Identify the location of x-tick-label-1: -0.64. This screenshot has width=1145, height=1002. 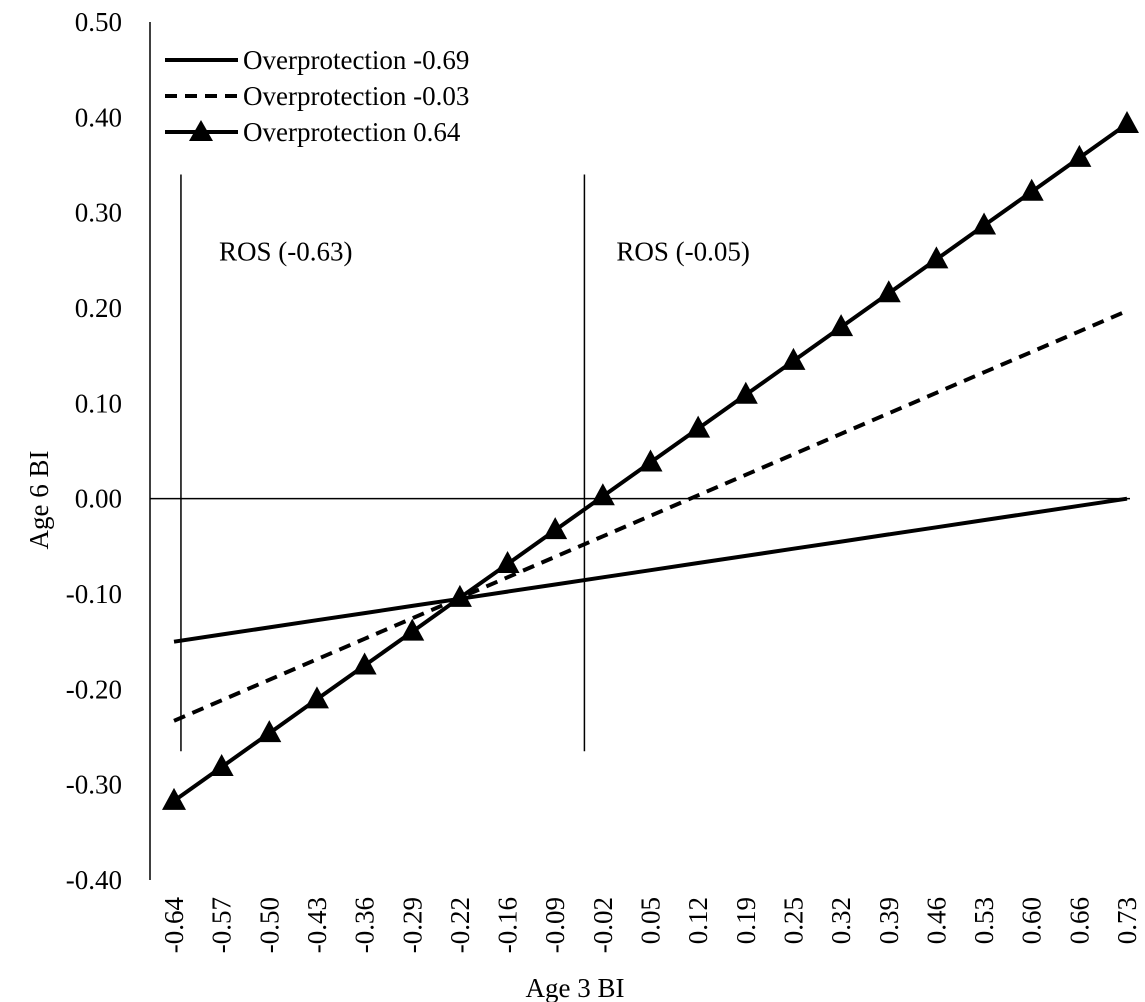
(174, 925).